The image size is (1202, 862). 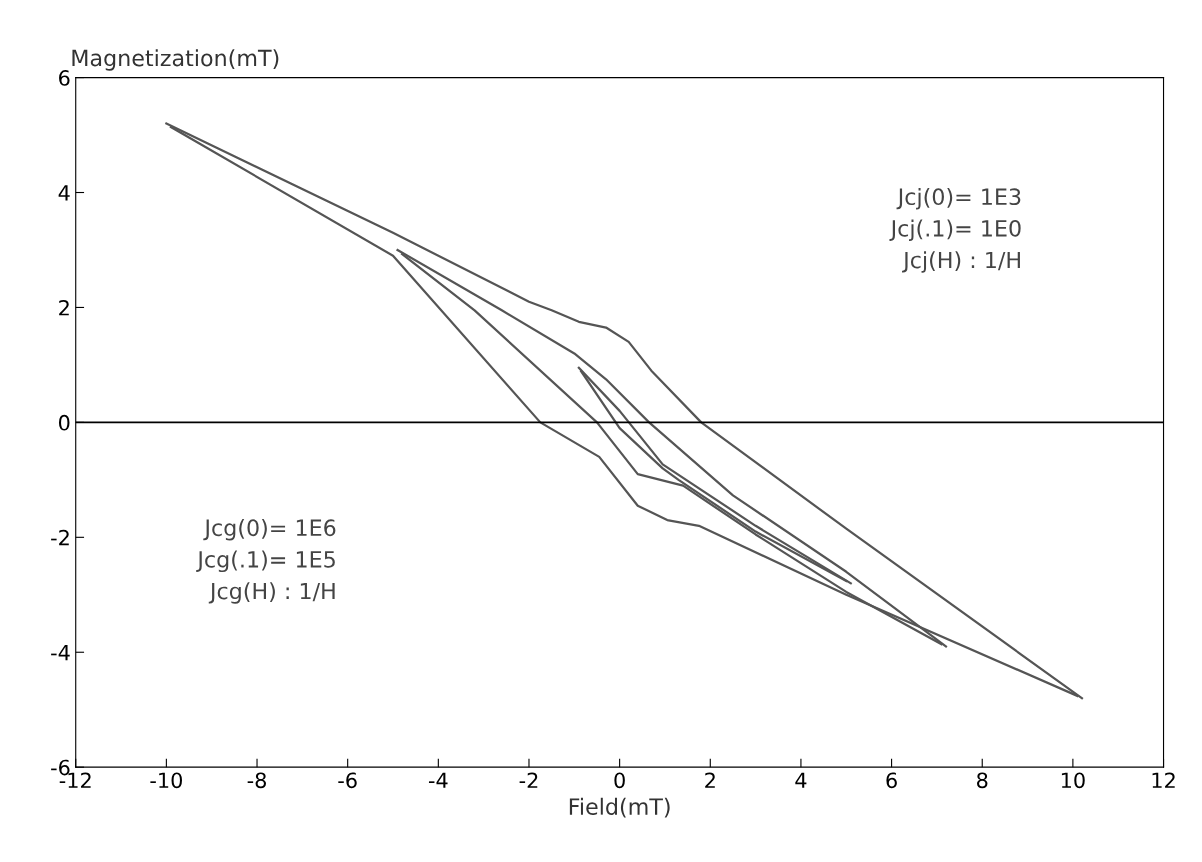 I want to click on y-tick-label: 6, so click(x=64, y=78).